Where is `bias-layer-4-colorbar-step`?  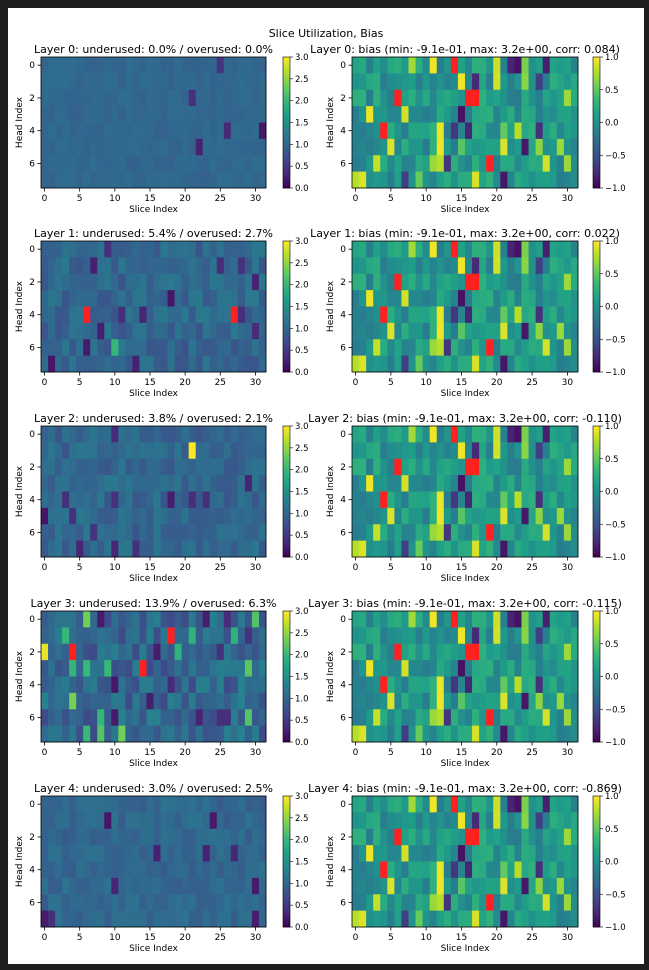
bias-layer-4-colorbar-step is located at coordinates (596, 899).